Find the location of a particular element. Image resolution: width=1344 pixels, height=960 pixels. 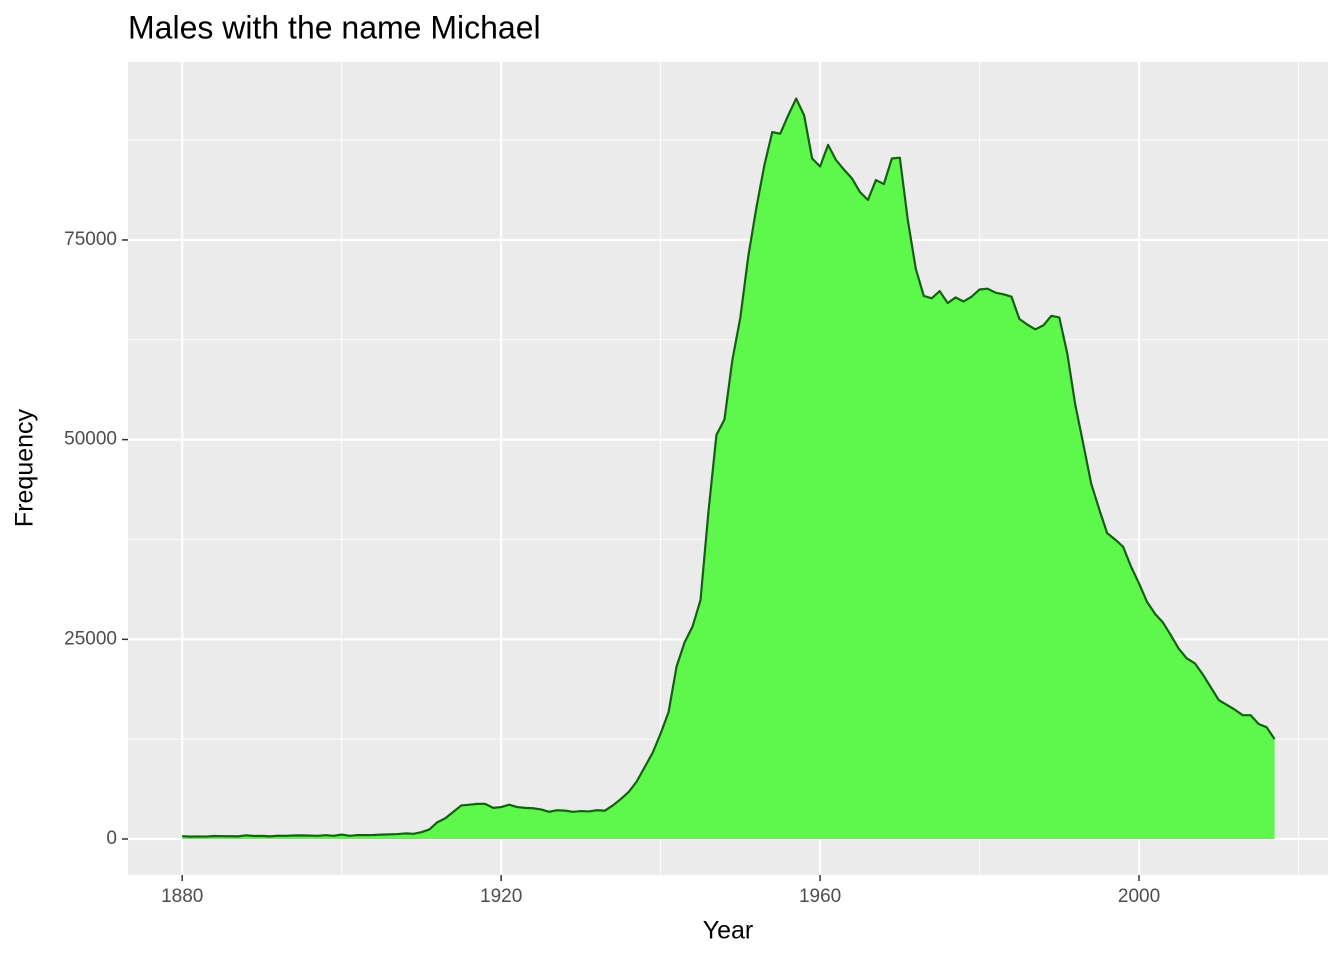

y-tick-label: 75000 is located at coordinates (90, 239).